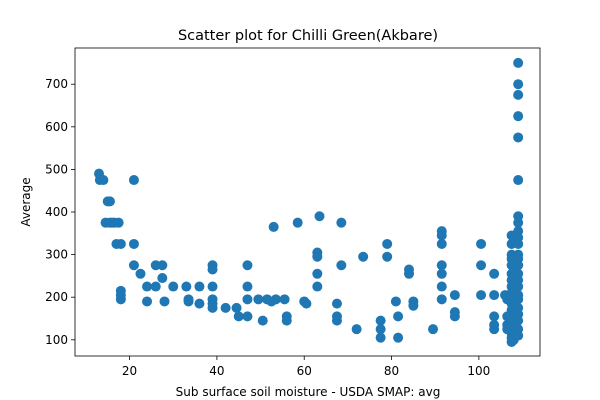 The height and width of the screenshot is (400, 600). What do you see at coordinates (129, 371) in the screenshot?
I see `x-tick-label: 20` at bounding box center [129, 371].